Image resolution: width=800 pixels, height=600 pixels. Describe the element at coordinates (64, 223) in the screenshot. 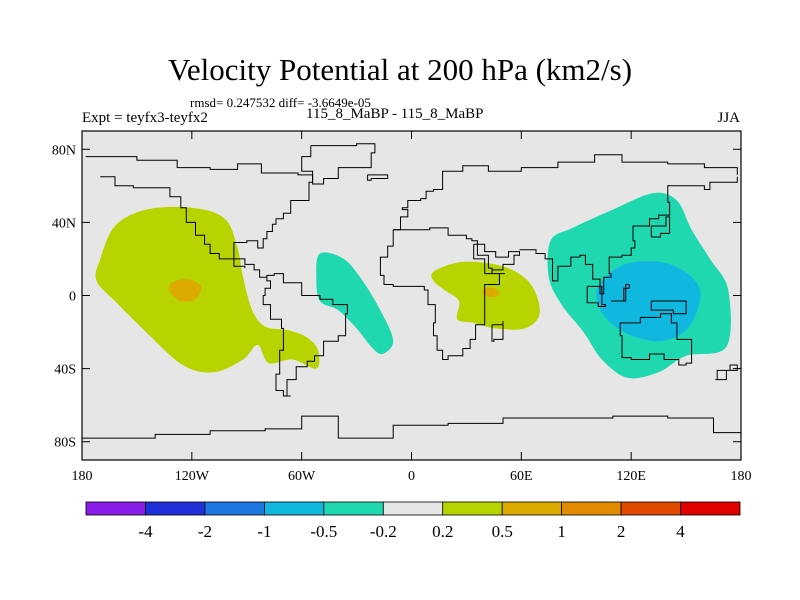

I see `y-tick-label-1: 40N` at that location.